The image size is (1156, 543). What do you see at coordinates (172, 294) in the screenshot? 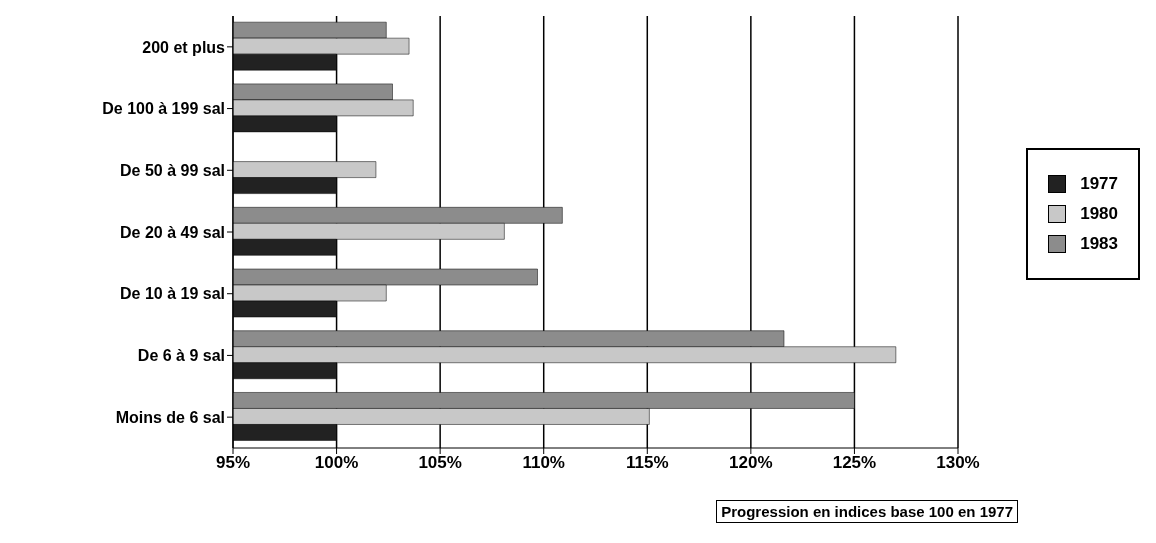
I see `y-tick-label: De 10 à 19 sal` at bounding box center [172, 294].